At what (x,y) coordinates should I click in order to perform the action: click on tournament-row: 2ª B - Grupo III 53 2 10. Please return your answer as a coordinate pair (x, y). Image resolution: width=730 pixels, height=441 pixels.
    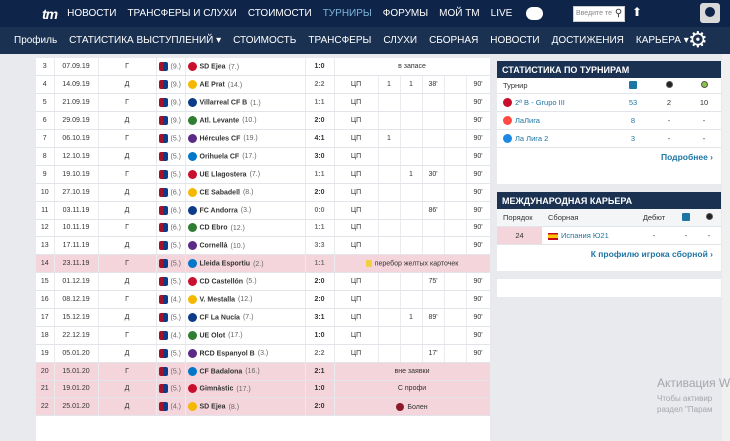
    Looking at the image, I should click on (609, 103).